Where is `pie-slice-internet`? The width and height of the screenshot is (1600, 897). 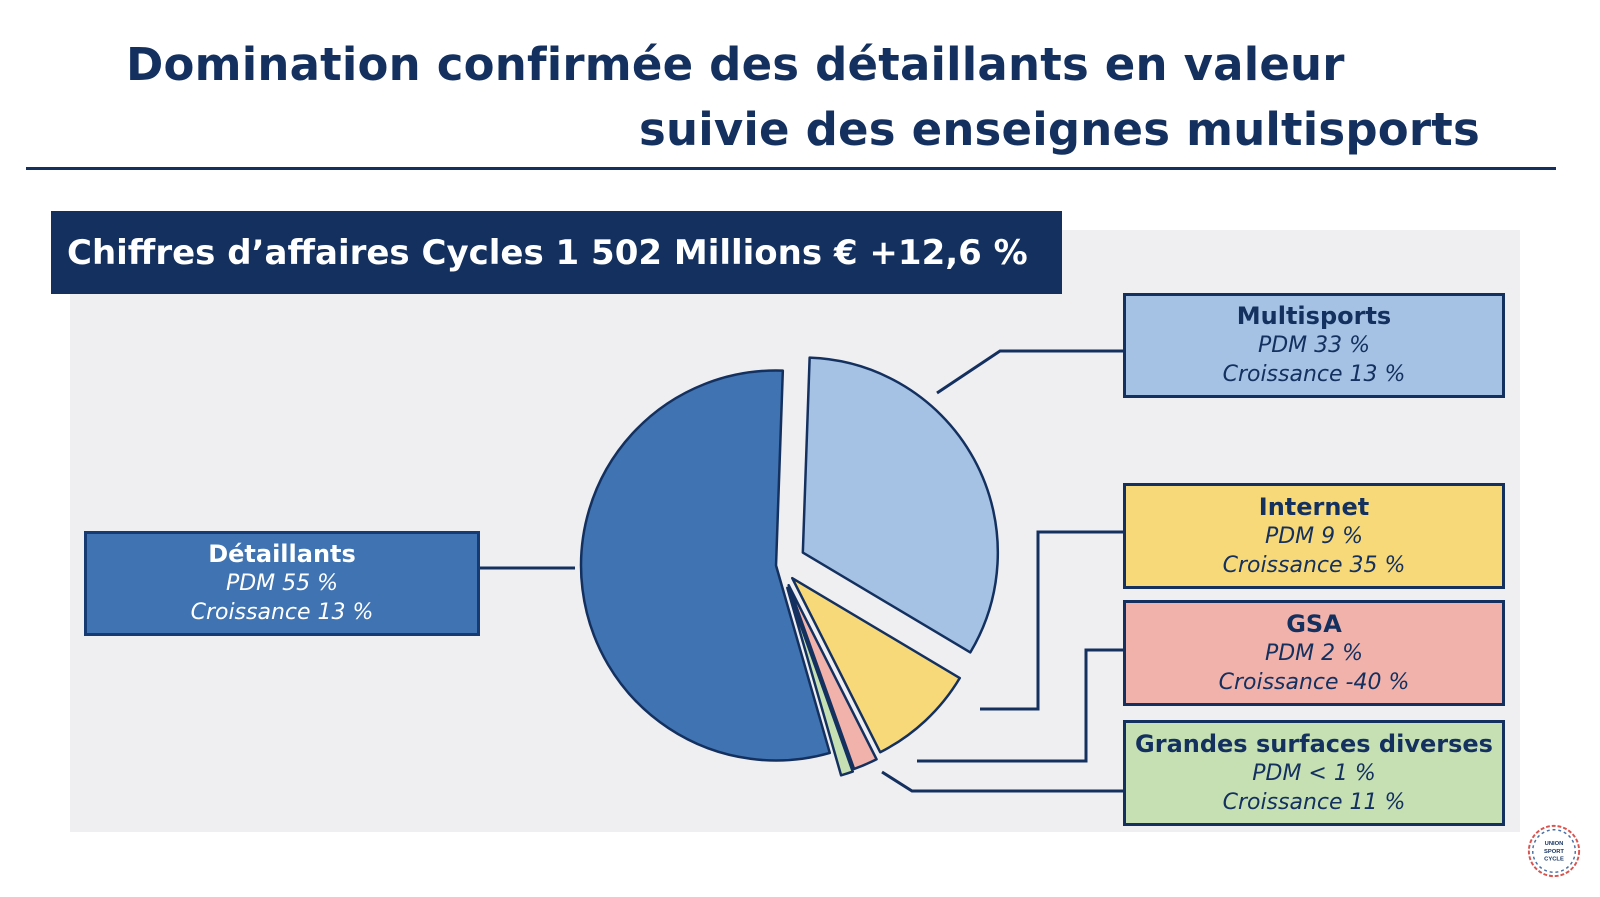 pie-slice-internet is located at coordinates (876, 665).